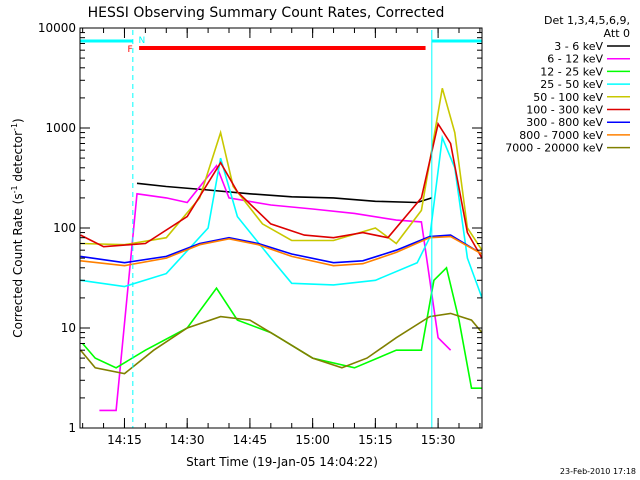  What do you see at coordinates (587, 20) in the screenshot?
I see `legend-header-line1: Det 1,3,4,5,6,9,` at bounding box center [587, 20].